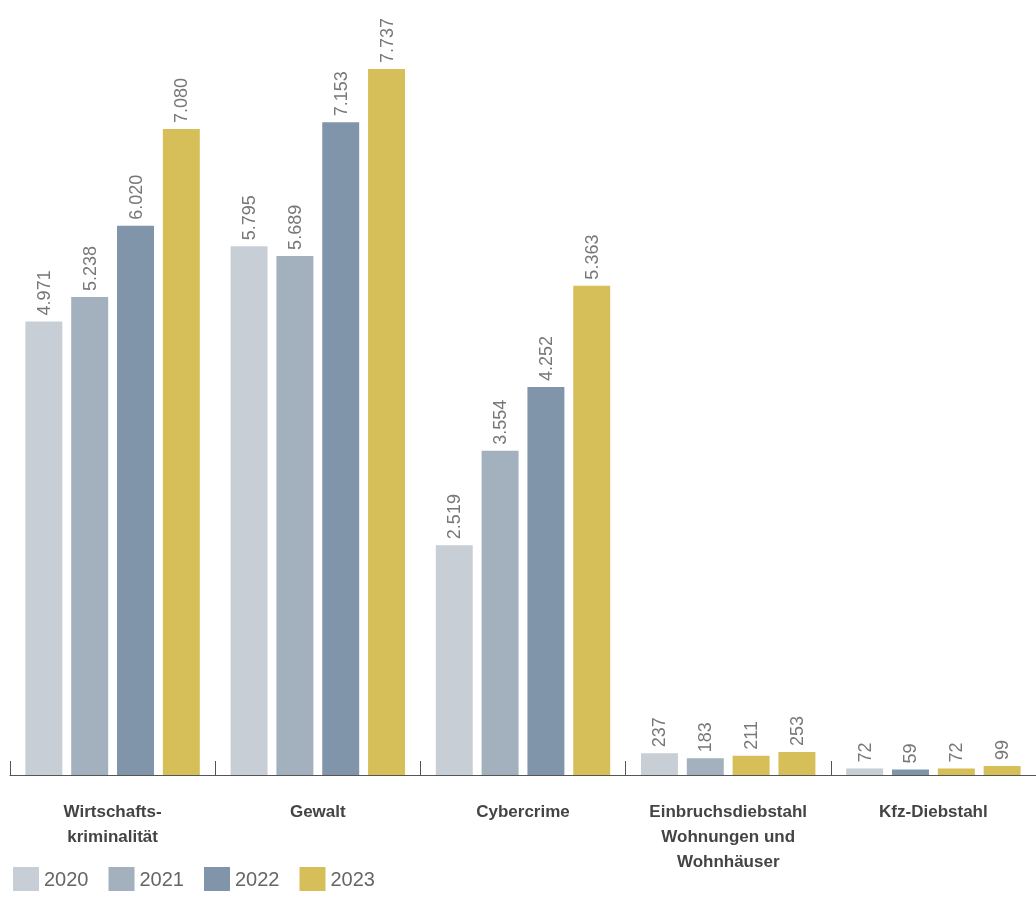 This screenshot has height=916, width=1036. Describe the element at coordinates (89, 268) in the screenshot. I see `data-label: 5.238` at that location.